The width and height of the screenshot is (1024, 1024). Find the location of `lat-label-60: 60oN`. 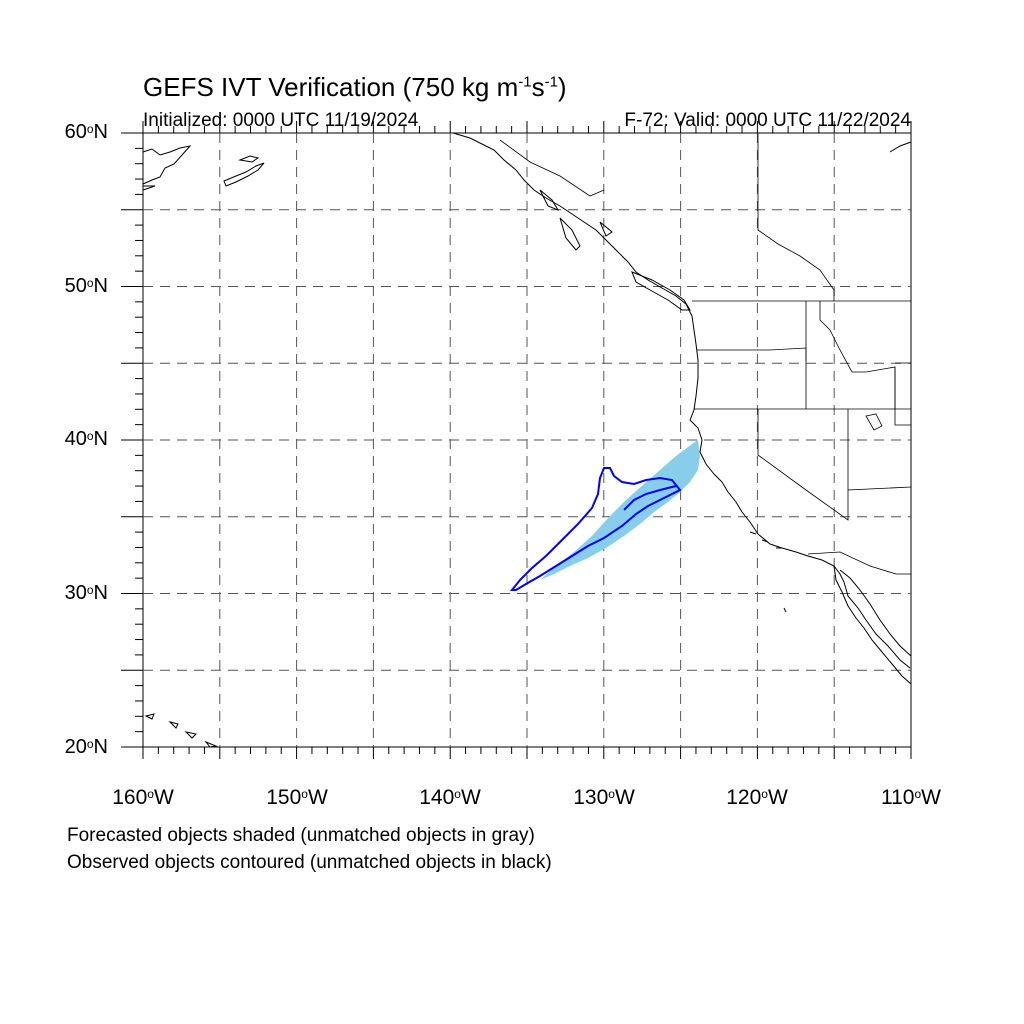

lat-label-60: 60oN is located at coordinates (86, 132).